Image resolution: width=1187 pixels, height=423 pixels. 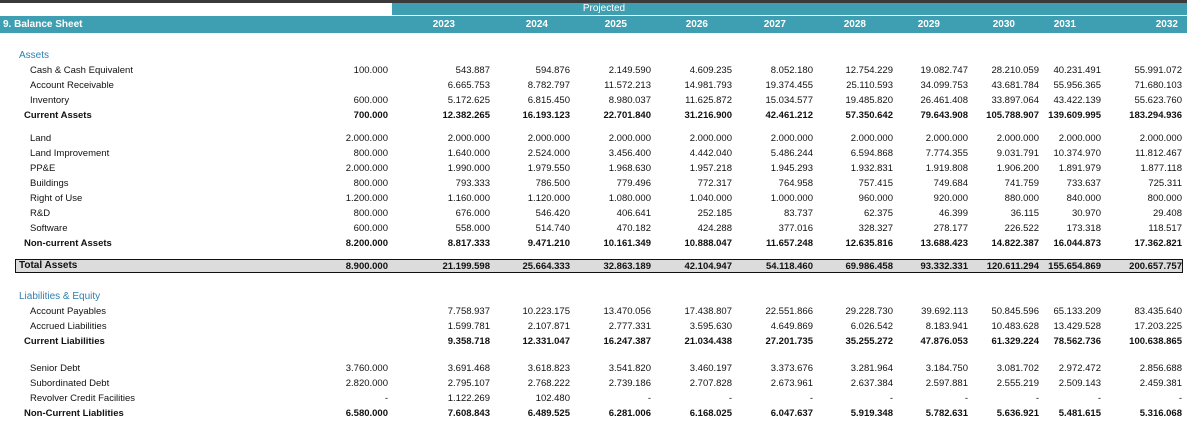 I want to click on cell-ncl-2025: 6.281.006, so click(x=629, y=413).